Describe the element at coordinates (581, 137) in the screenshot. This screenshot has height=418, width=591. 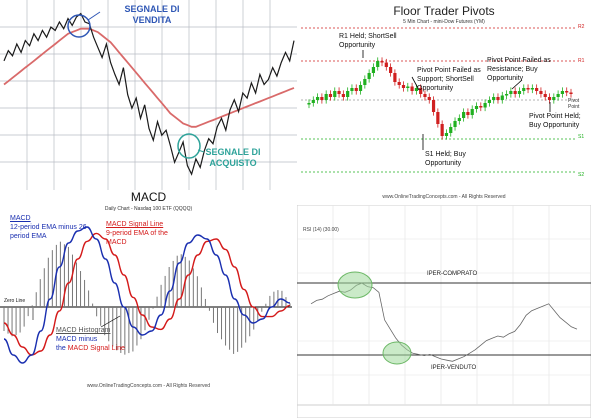
I see `pivot-level-s1: S1` at that location.